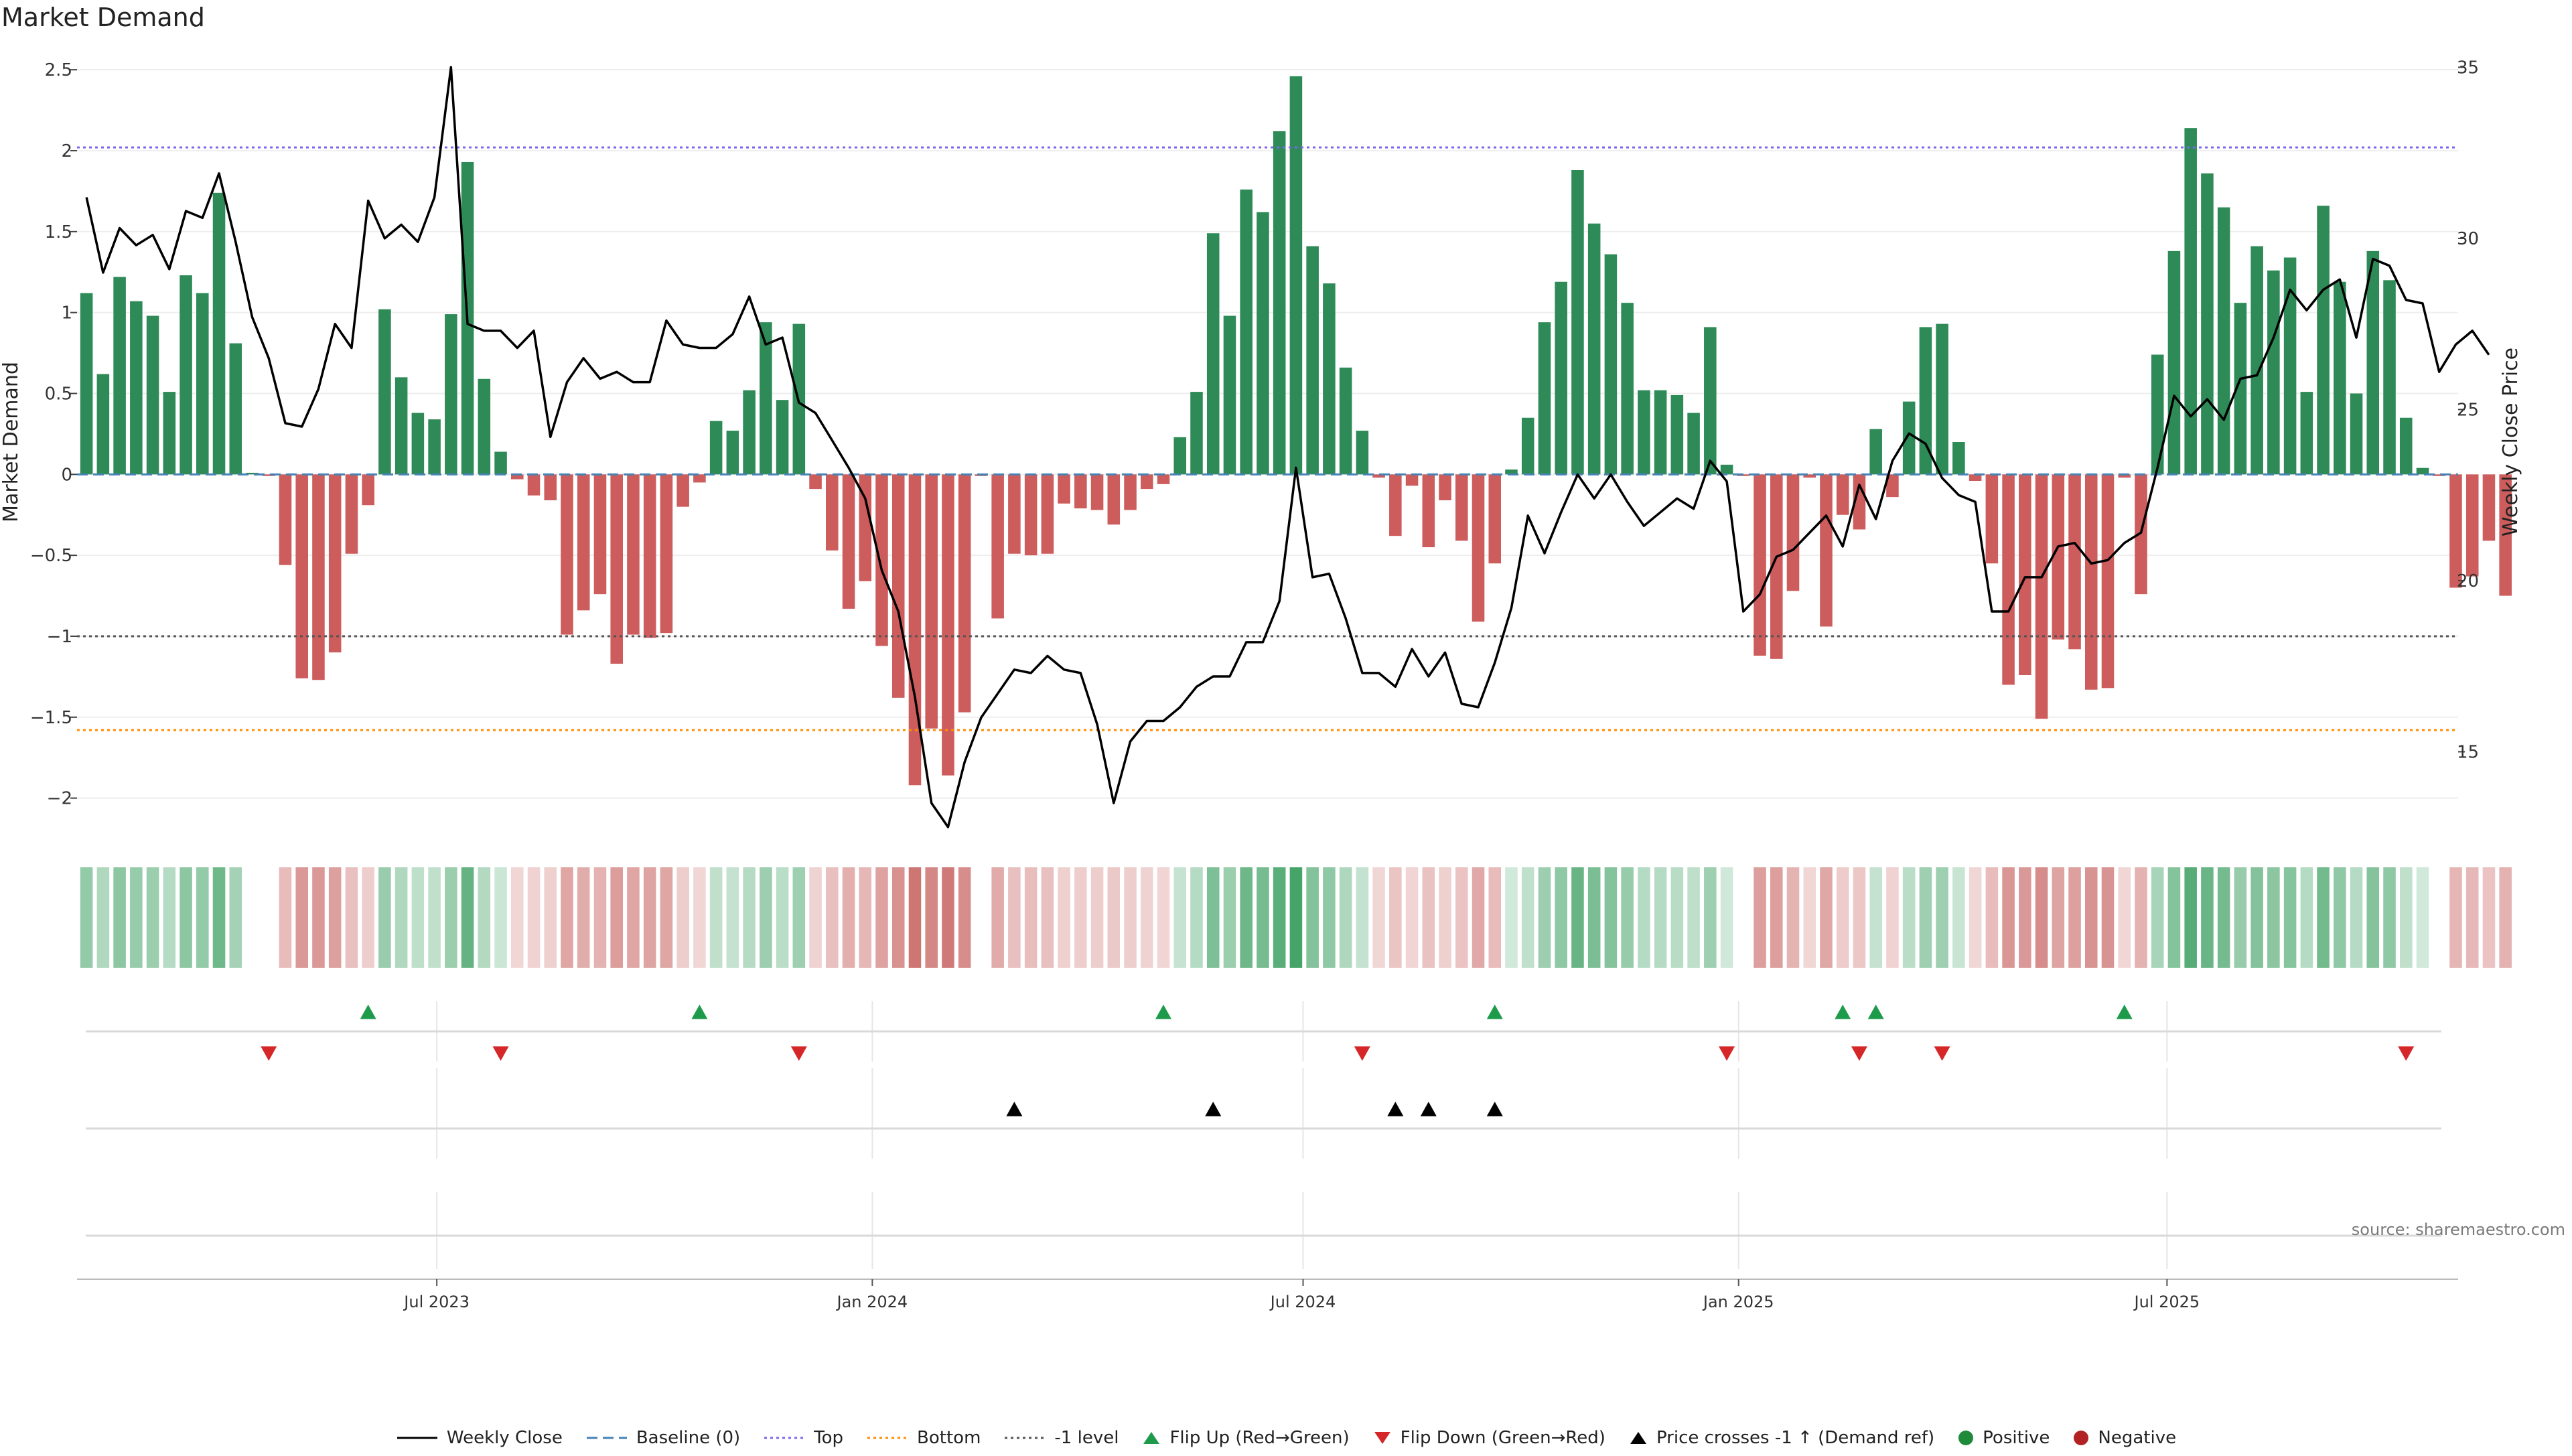 This screenshot has height=1456, width=2572. What do you see at coordinates (1488, 1438) in the screenshot?
I see `legend-flip-down: Flip Down (Green→Red)` at bounding box center [1488, 1438].